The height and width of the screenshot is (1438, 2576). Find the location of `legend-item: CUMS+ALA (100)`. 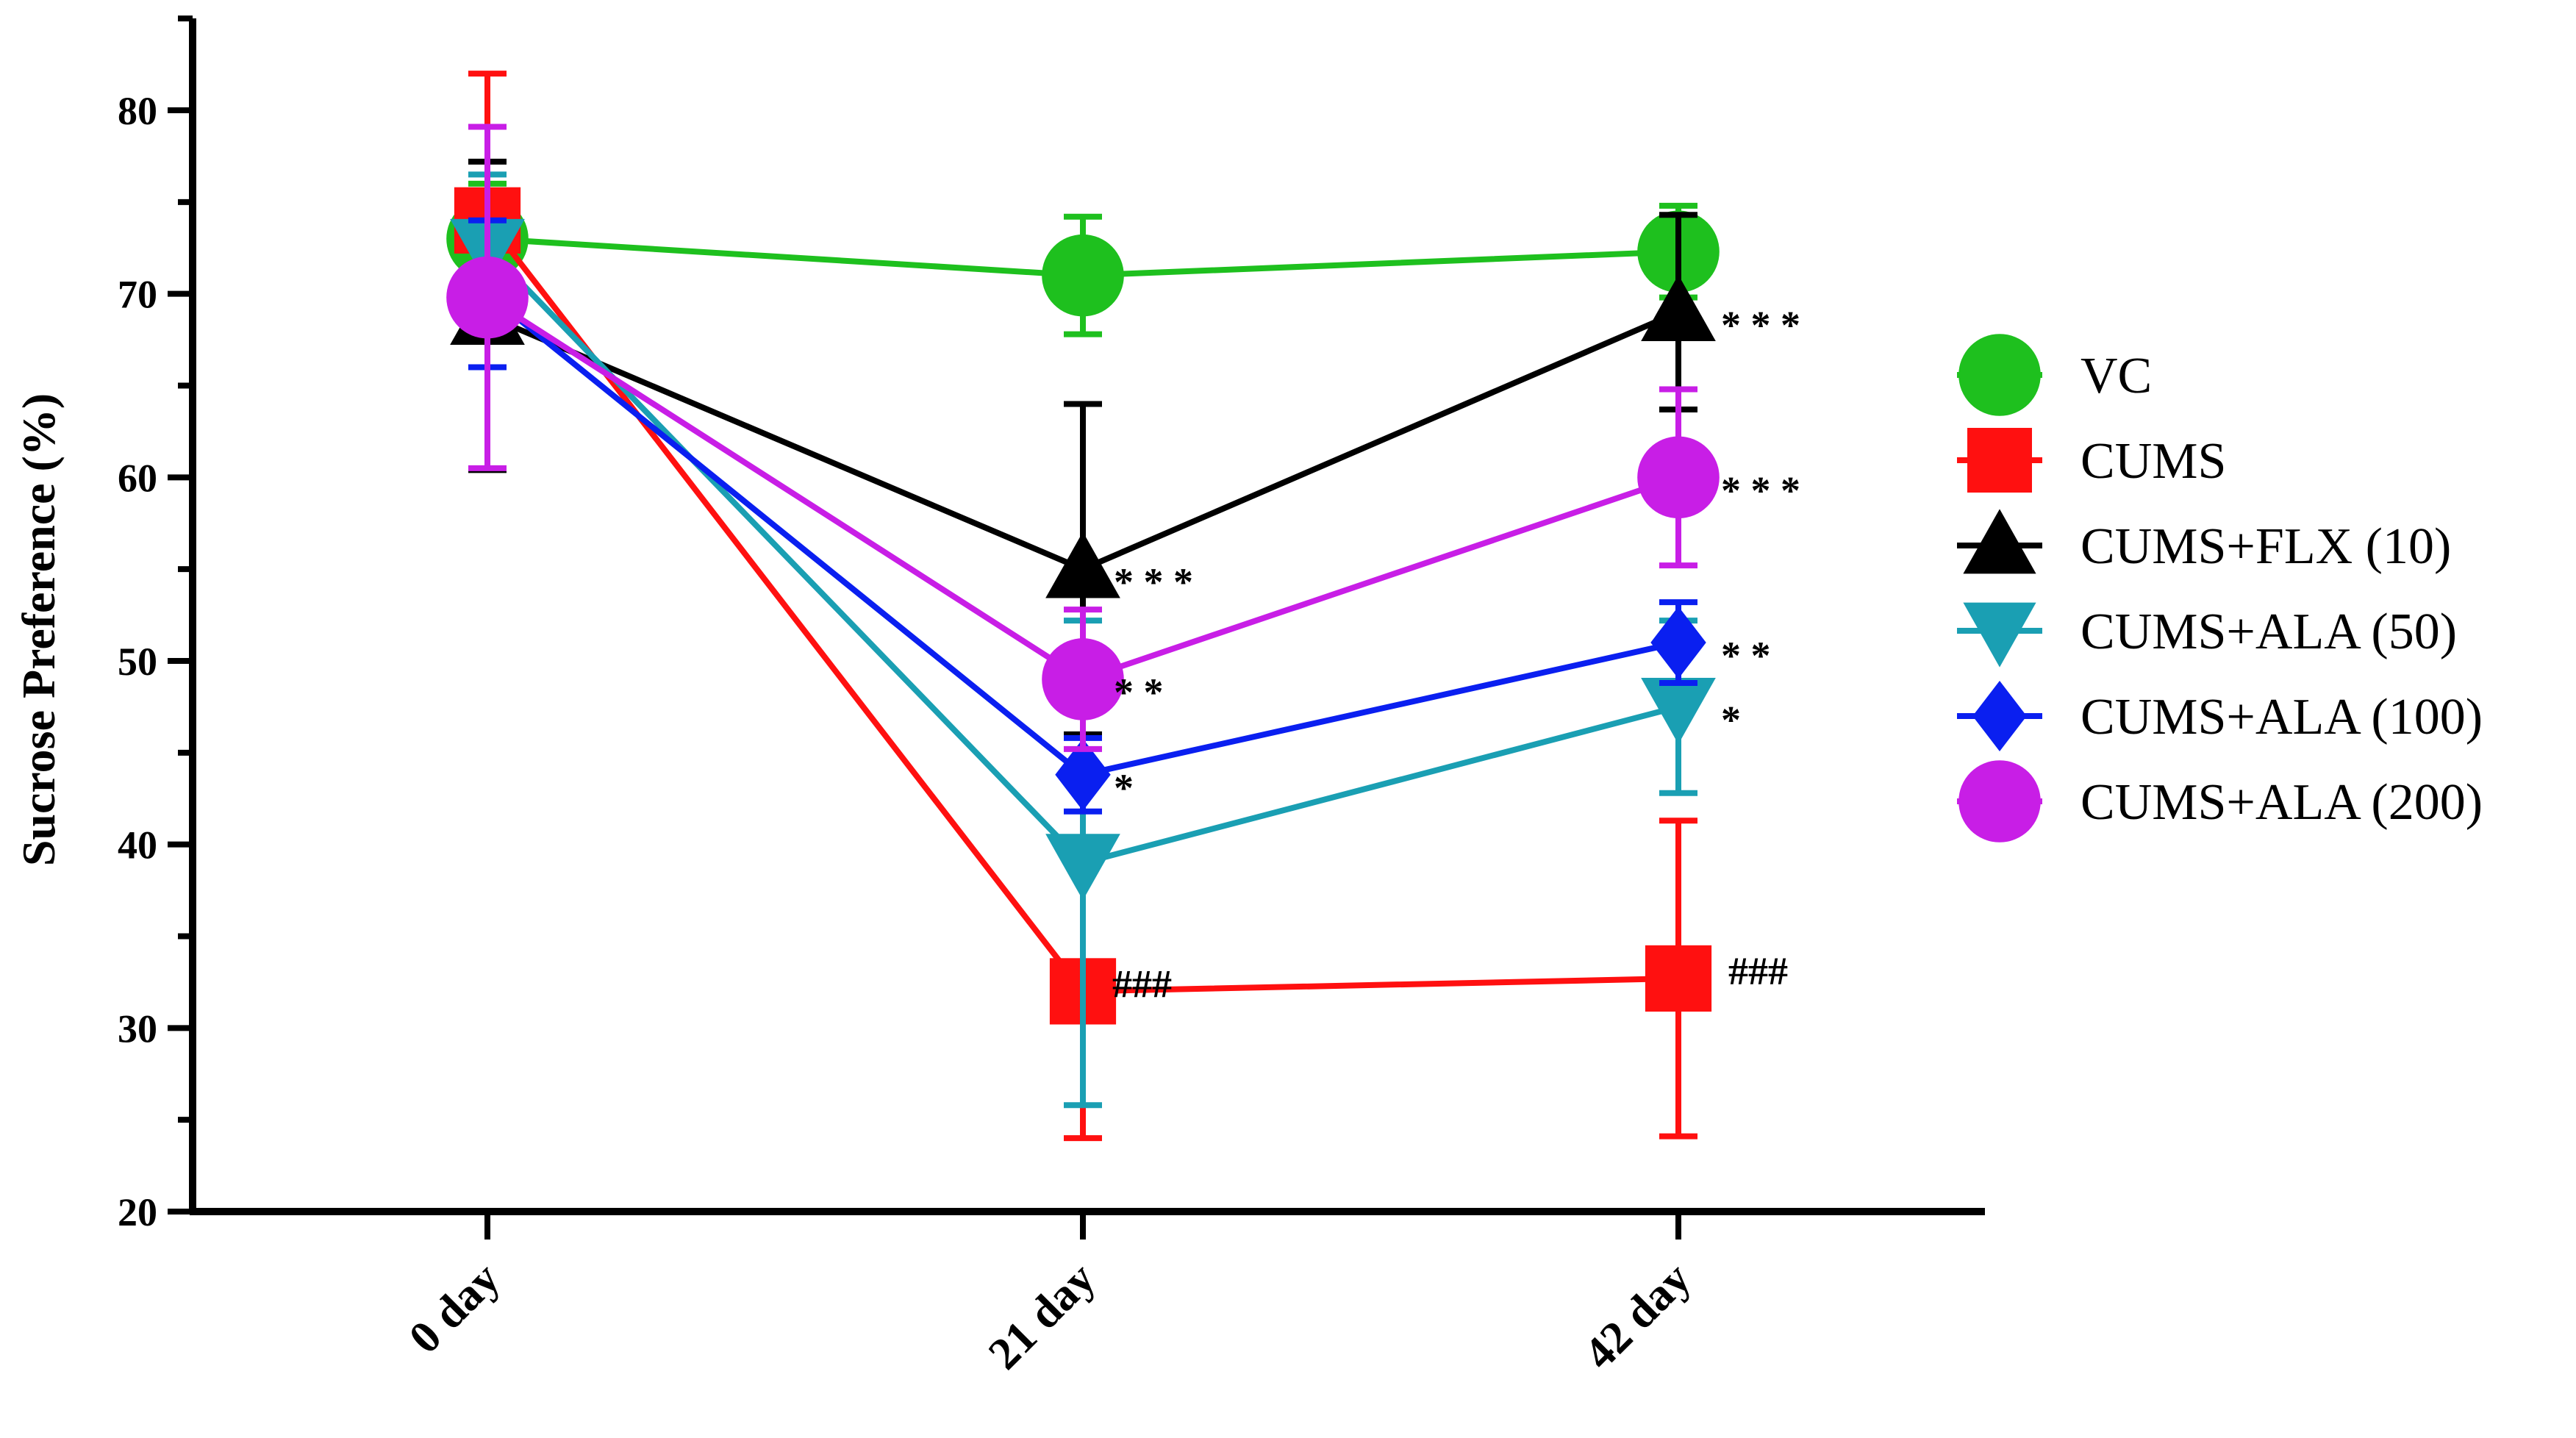

legend-item: CUMS+ALA (100) is located at coordinates (2220, 716).